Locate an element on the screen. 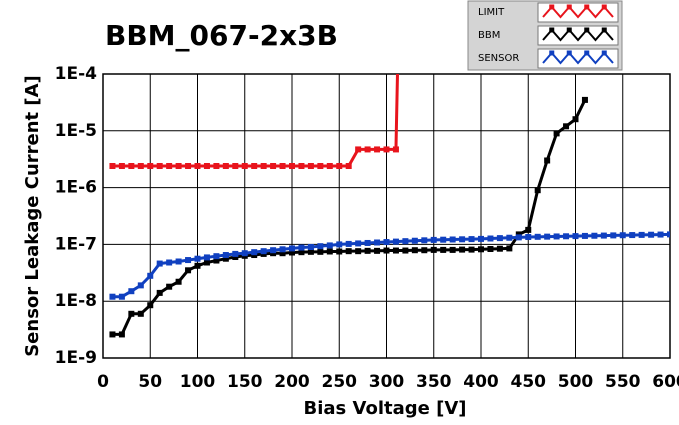 This screenshot has height=425, width=679. y-tick-label: 1E-4 is located at coordinates (76, 74).